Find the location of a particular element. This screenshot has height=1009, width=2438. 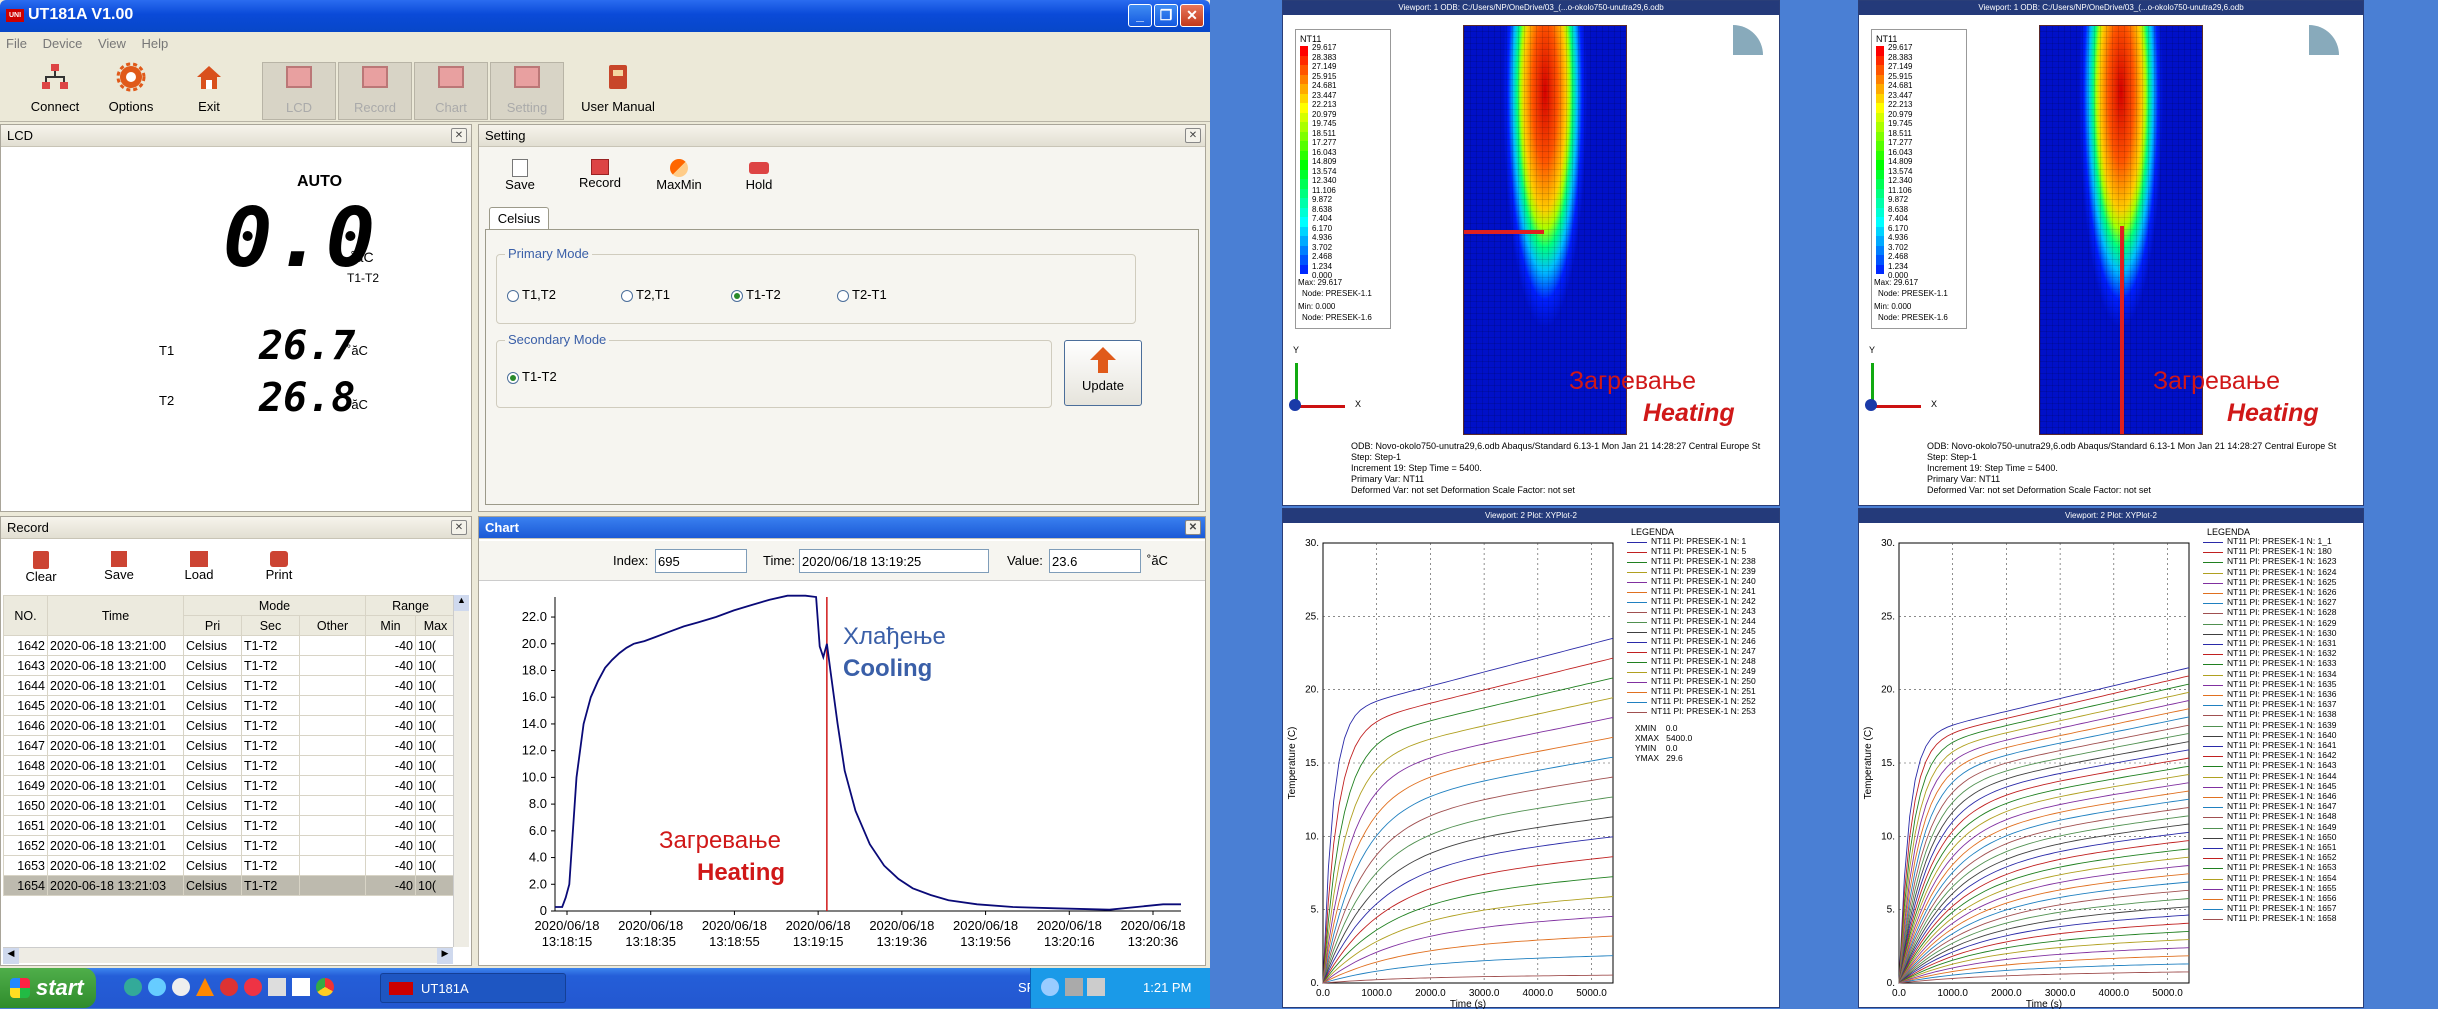

value-field is located at coordinates (1095, 561).